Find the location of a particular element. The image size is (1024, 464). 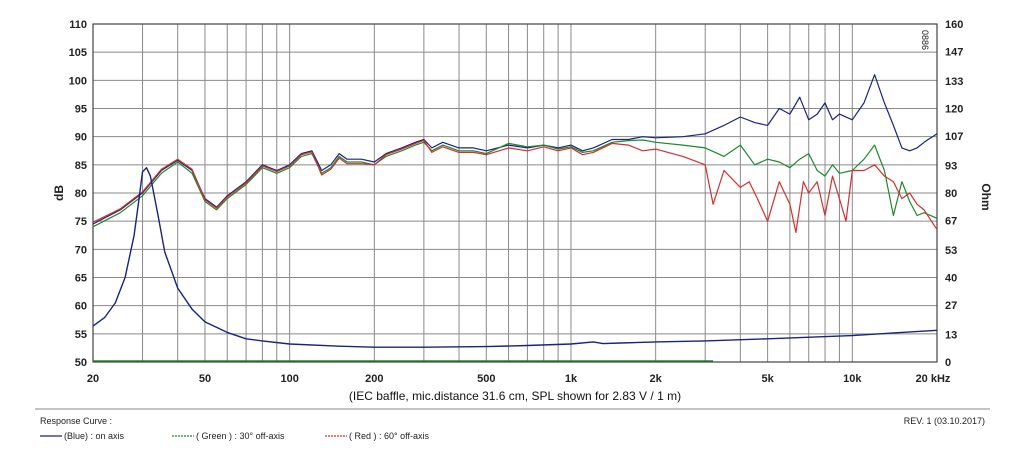

y-tick-label: 110 is located at coordinates (78, 25).